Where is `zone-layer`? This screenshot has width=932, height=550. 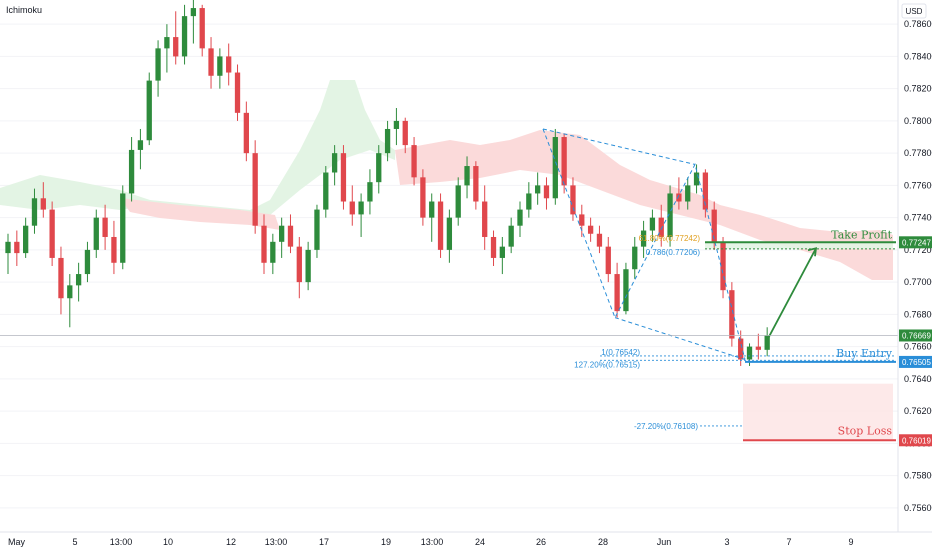 zone-layer is located at coordinates (799, 341).